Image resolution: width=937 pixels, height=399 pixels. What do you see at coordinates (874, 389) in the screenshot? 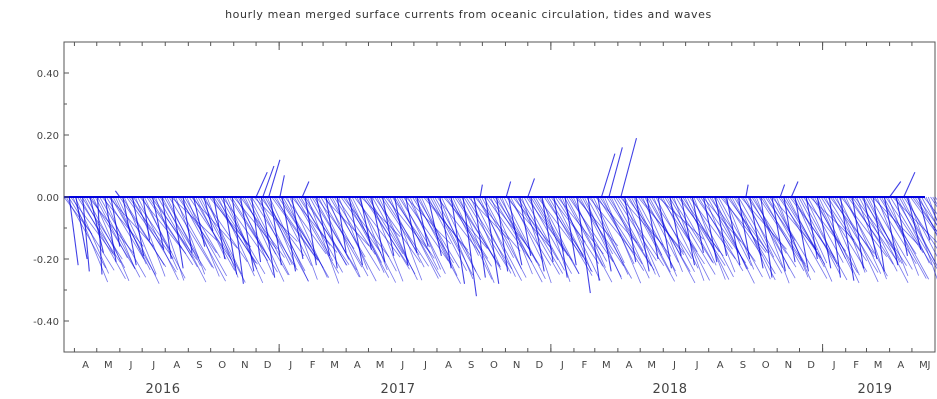
I see `x-year-label: 2019` at bounding box center [874, 389].